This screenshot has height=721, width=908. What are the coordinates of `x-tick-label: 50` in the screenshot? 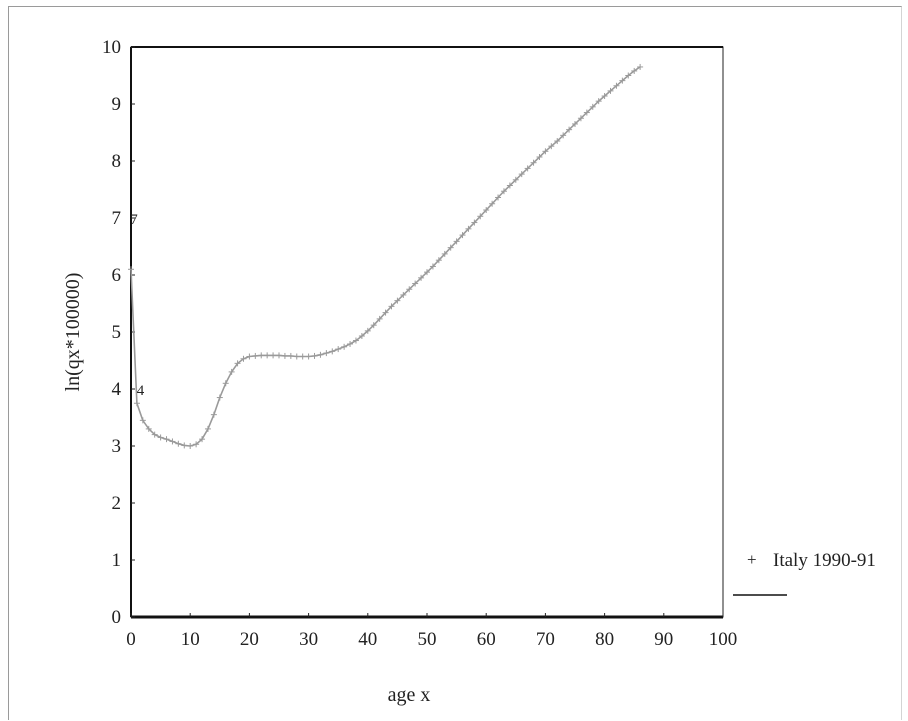 It's located at (427, 639).